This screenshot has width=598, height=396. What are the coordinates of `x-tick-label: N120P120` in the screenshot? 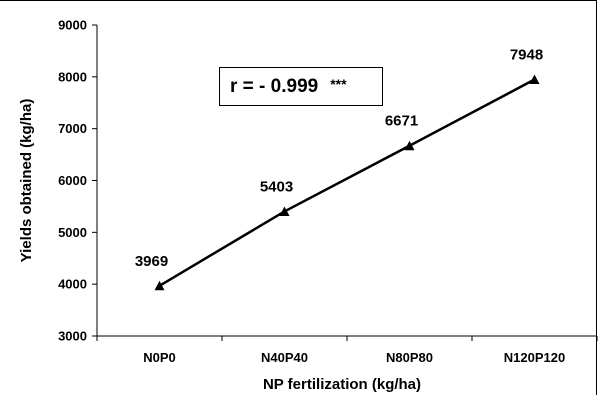 It's located at (534, 357).